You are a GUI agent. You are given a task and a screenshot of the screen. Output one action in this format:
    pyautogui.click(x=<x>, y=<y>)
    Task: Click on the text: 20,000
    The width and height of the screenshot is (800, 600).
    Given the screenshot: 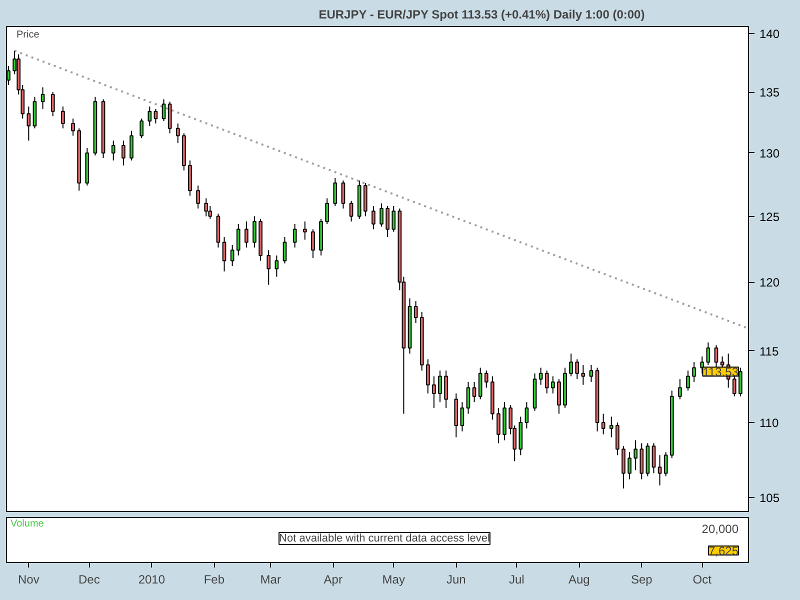 What is the action you would take?
    pyautogui.click(x=720, y=529)
    